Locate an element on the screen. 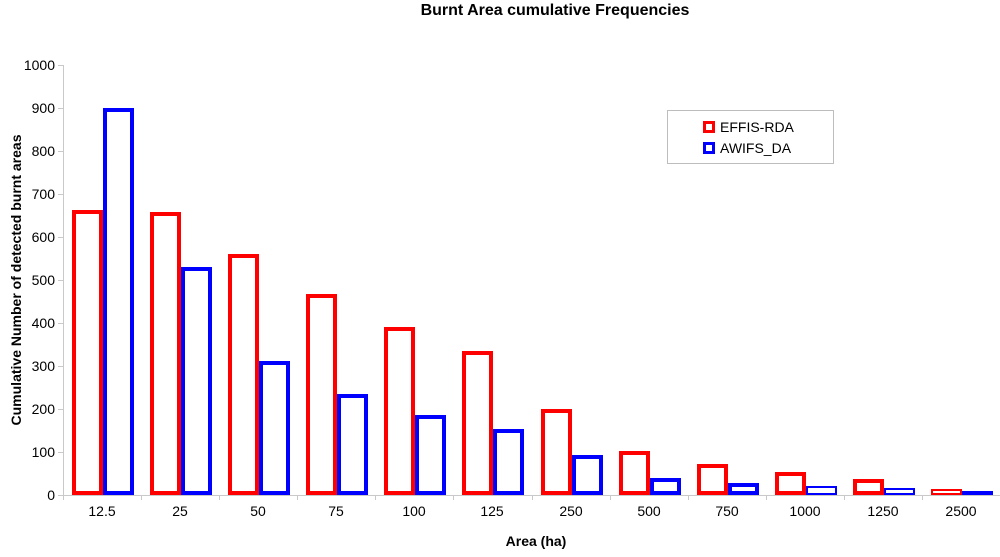 Image resolution: width=1000 pixels, height=557 pixels. legend-label-awifs-da: AWIFS_DA is located at coordinates (756, 147).